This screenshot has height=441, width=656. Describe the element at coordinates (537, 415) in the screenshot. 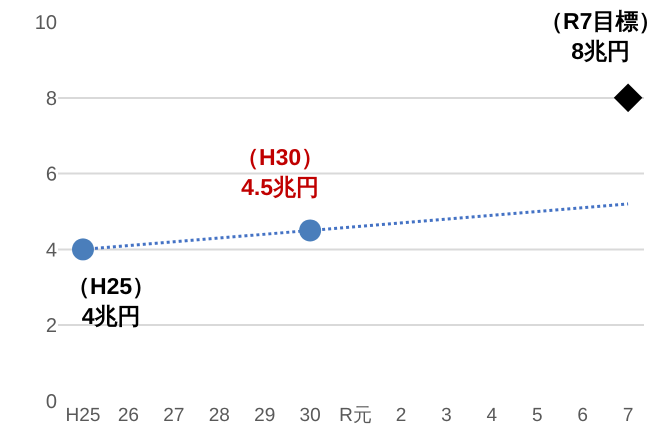

I see `x-tick-label: 5` at that location.